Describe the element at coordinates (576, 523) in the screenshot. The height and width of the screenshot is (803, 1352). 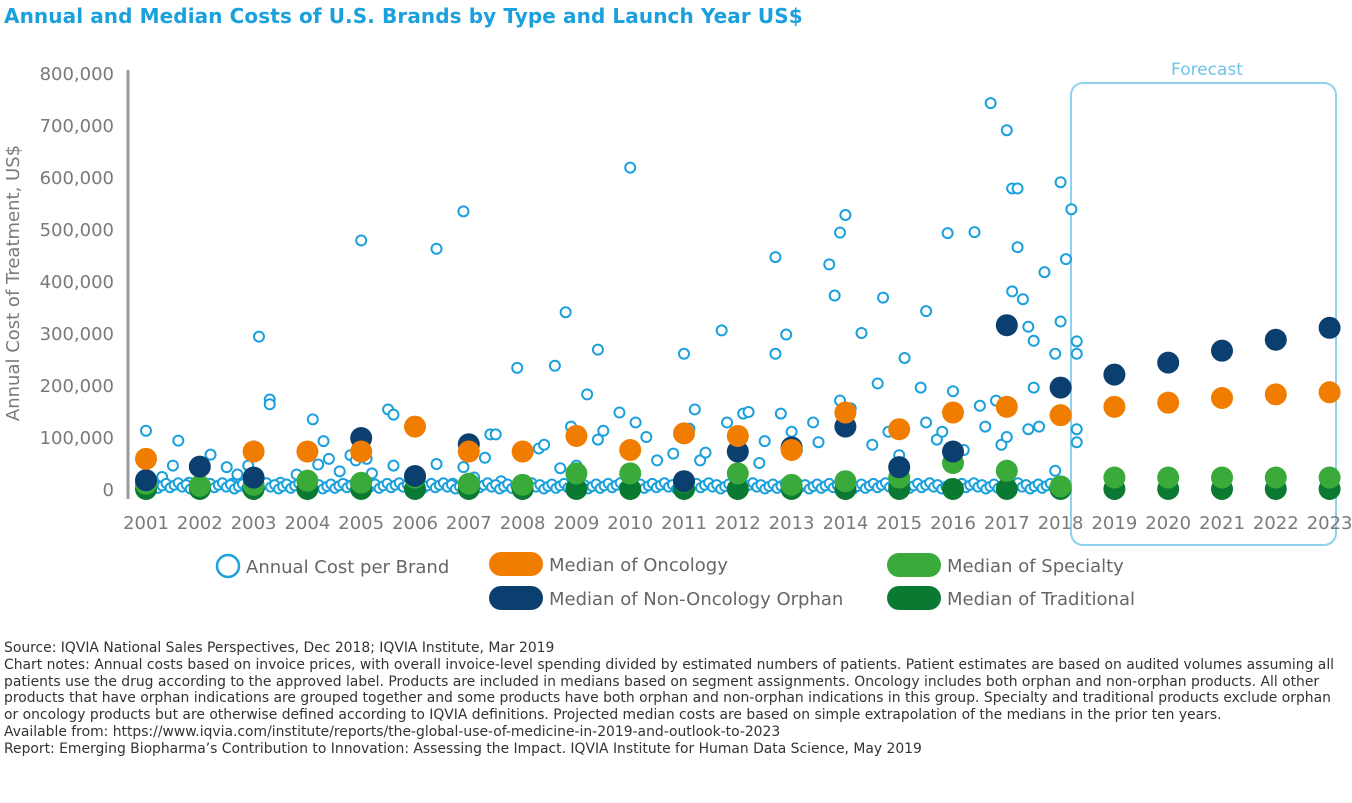
I see `x-tick-label: 2009` at that location.